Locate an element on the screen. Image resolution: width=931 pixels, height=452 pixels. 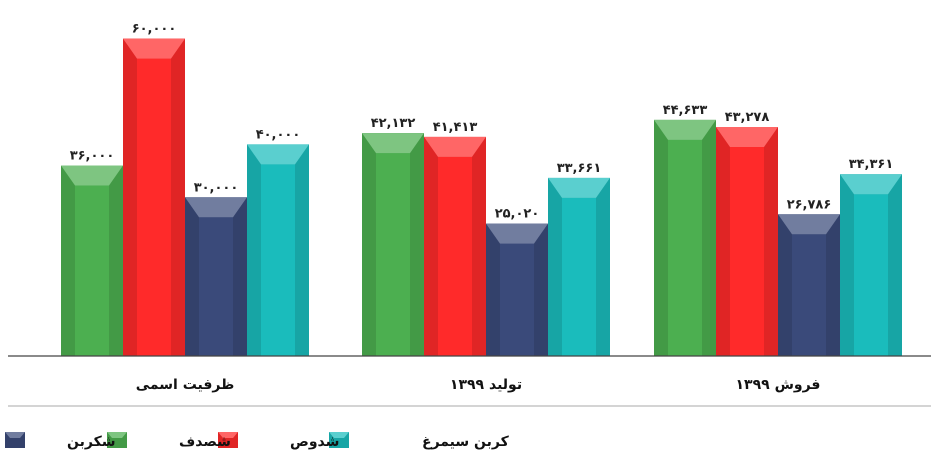
bar: ۳۶,۰۰۰ is located at coordinates (92, 252).